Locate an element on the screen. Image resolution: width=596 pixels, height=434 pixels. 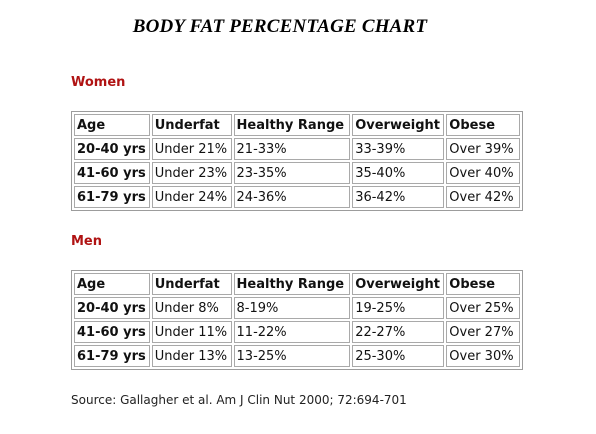
table-row: 20-40 yrs Under 8% 8-19% 19-25% Over 25% is located at coordinates (297, 308).